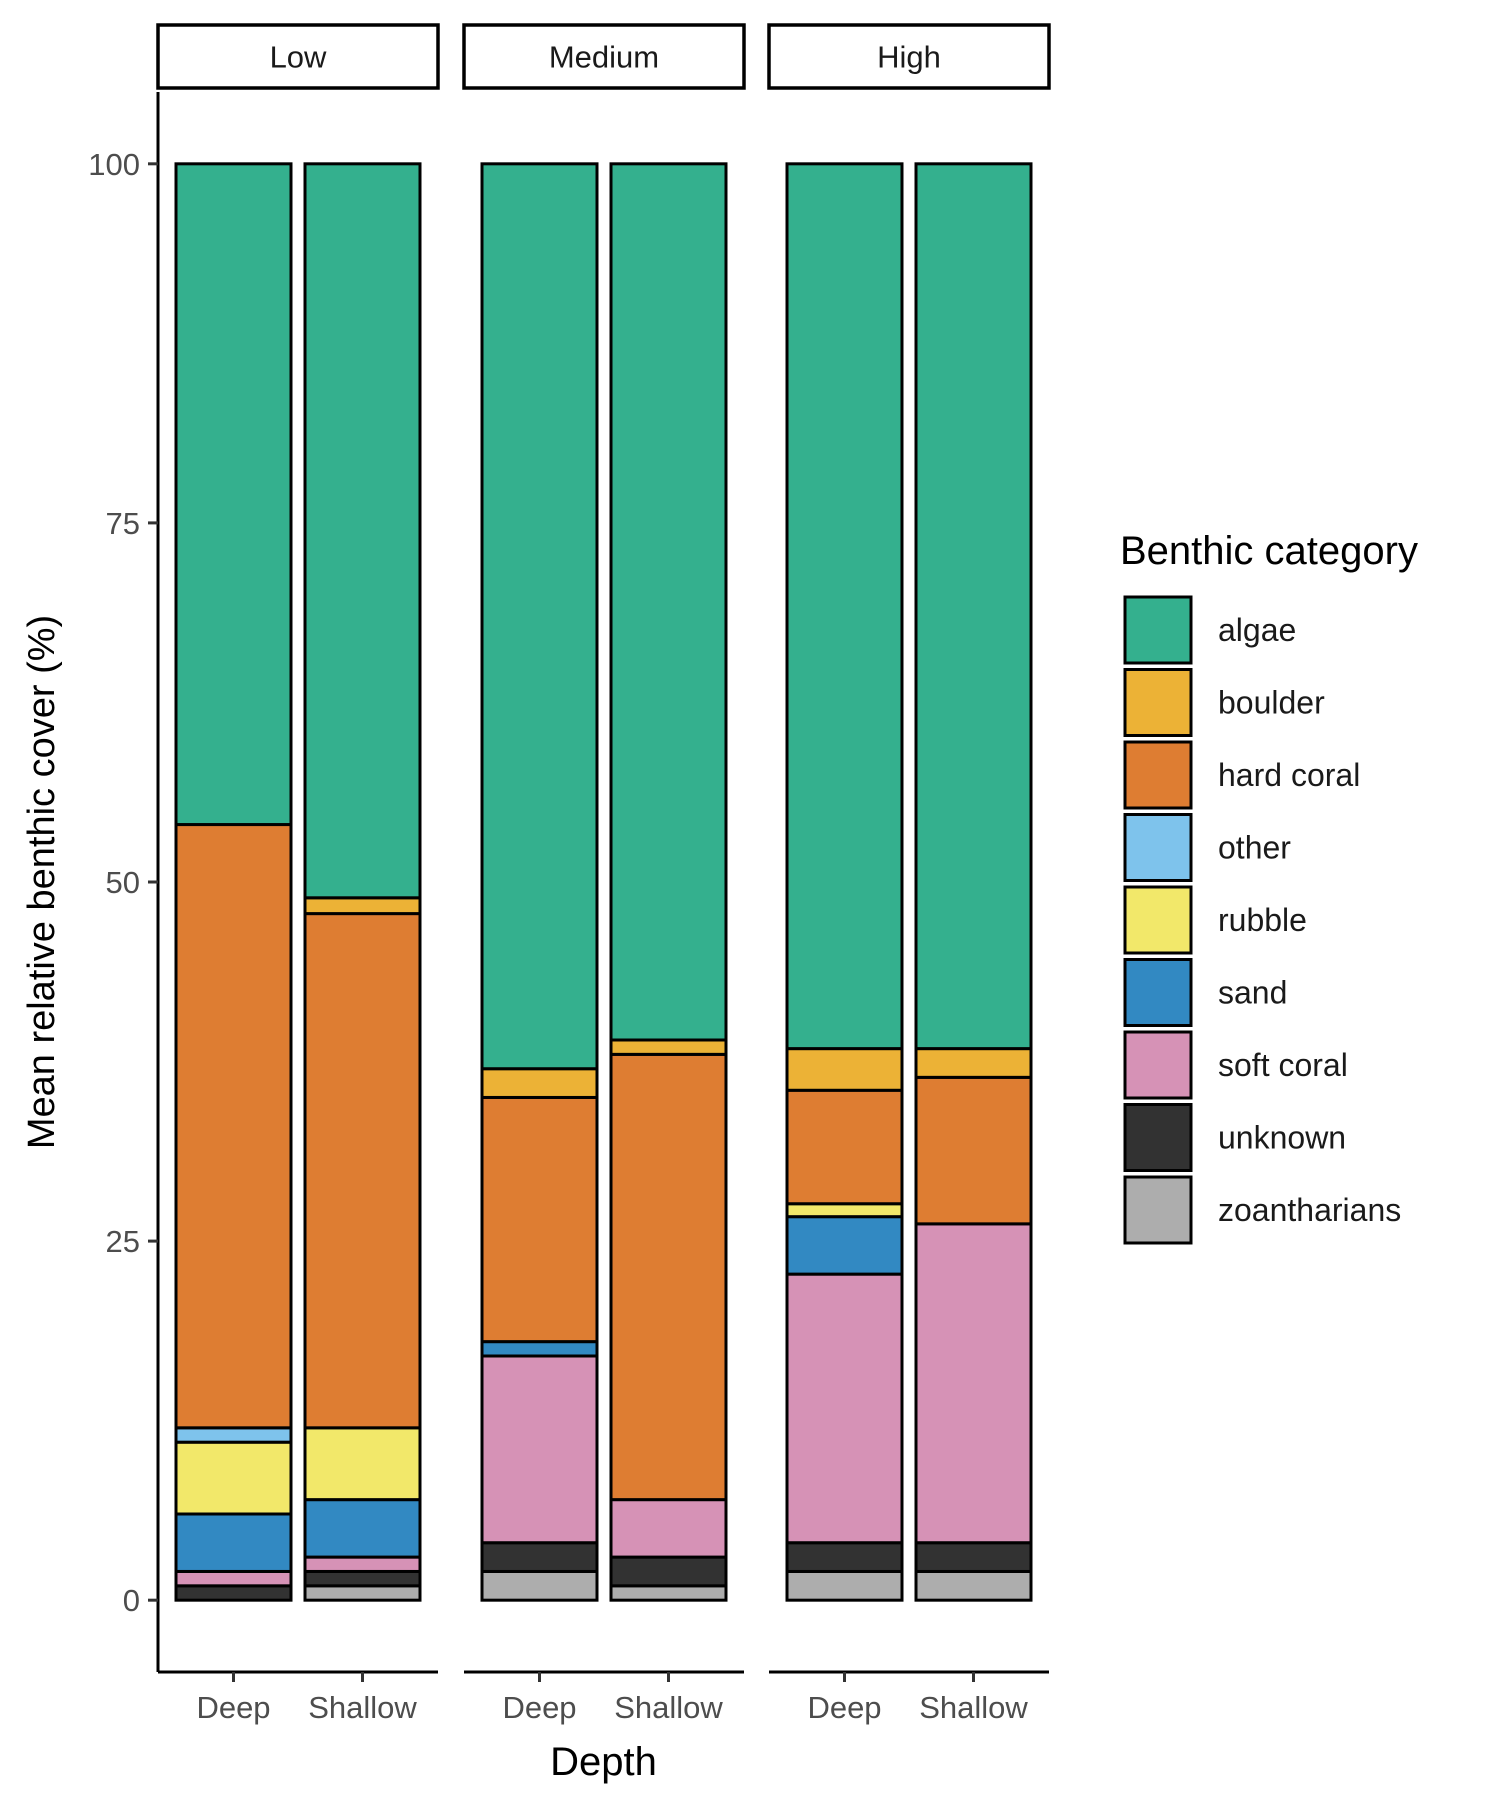 Image resolution: width=1500 pixels, height=1800 pixels. I want to click on facet-strip-label: Medium, so click(604, 57).